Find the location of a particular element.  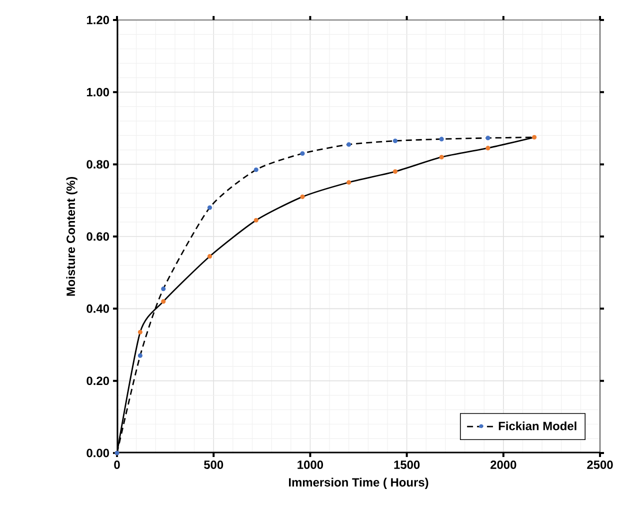

y-tick-label: 0.40 is located at coordinates (97, 308).